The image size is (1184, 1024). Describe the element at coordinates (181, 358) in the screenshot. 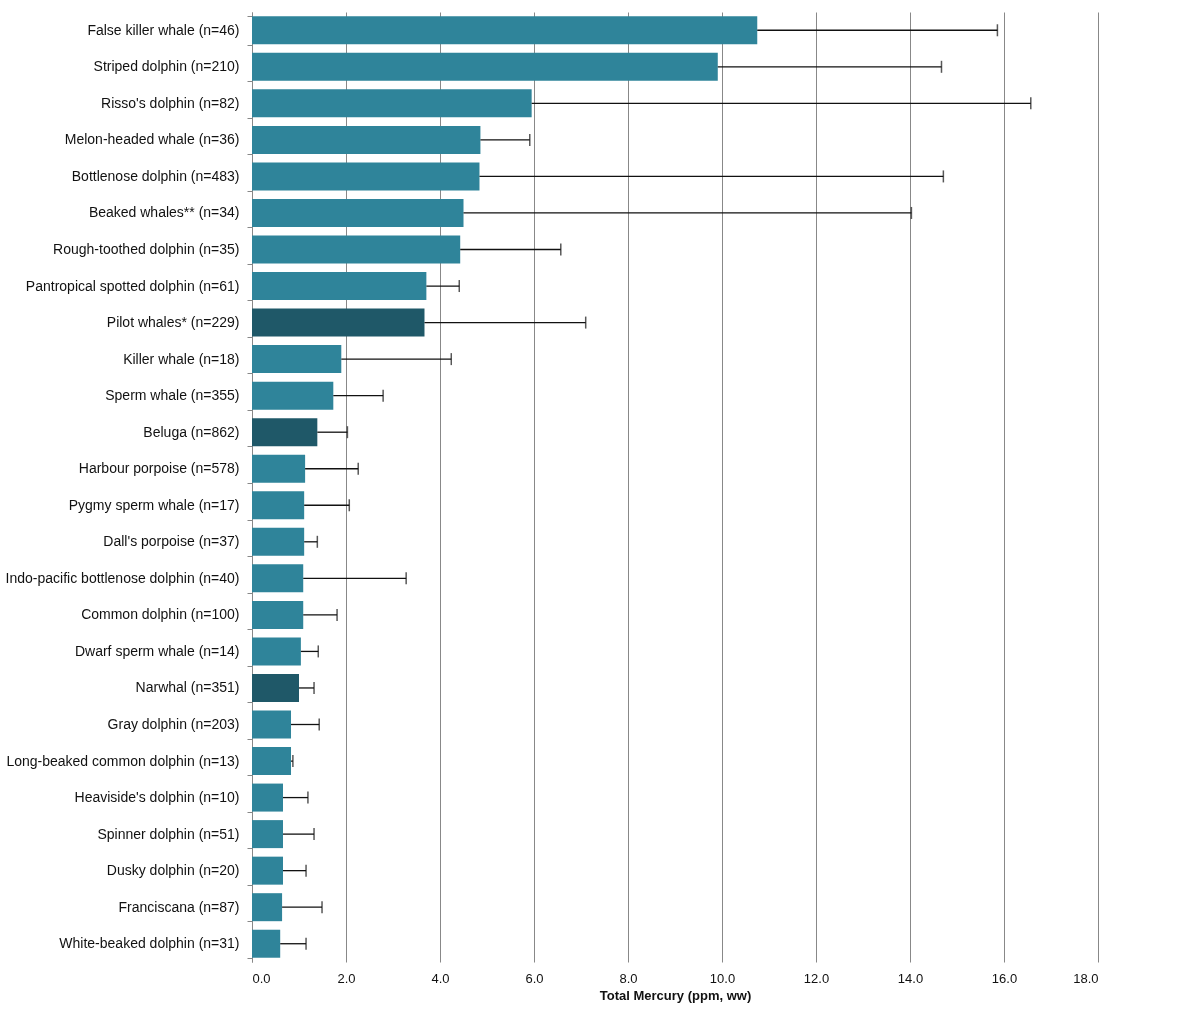

I see `y-tick-label: Killer whale (n=18)` at that location.